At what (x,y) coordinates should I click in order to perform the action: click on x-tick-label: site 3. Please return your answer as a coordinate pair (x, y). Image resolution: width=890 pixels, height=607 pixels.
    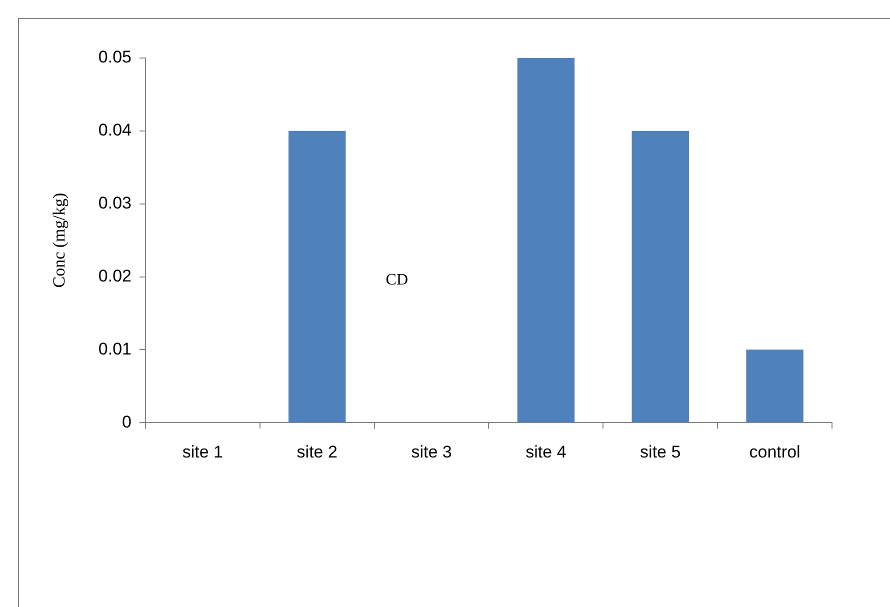
    Looking at the image, I should click on (431, 452).